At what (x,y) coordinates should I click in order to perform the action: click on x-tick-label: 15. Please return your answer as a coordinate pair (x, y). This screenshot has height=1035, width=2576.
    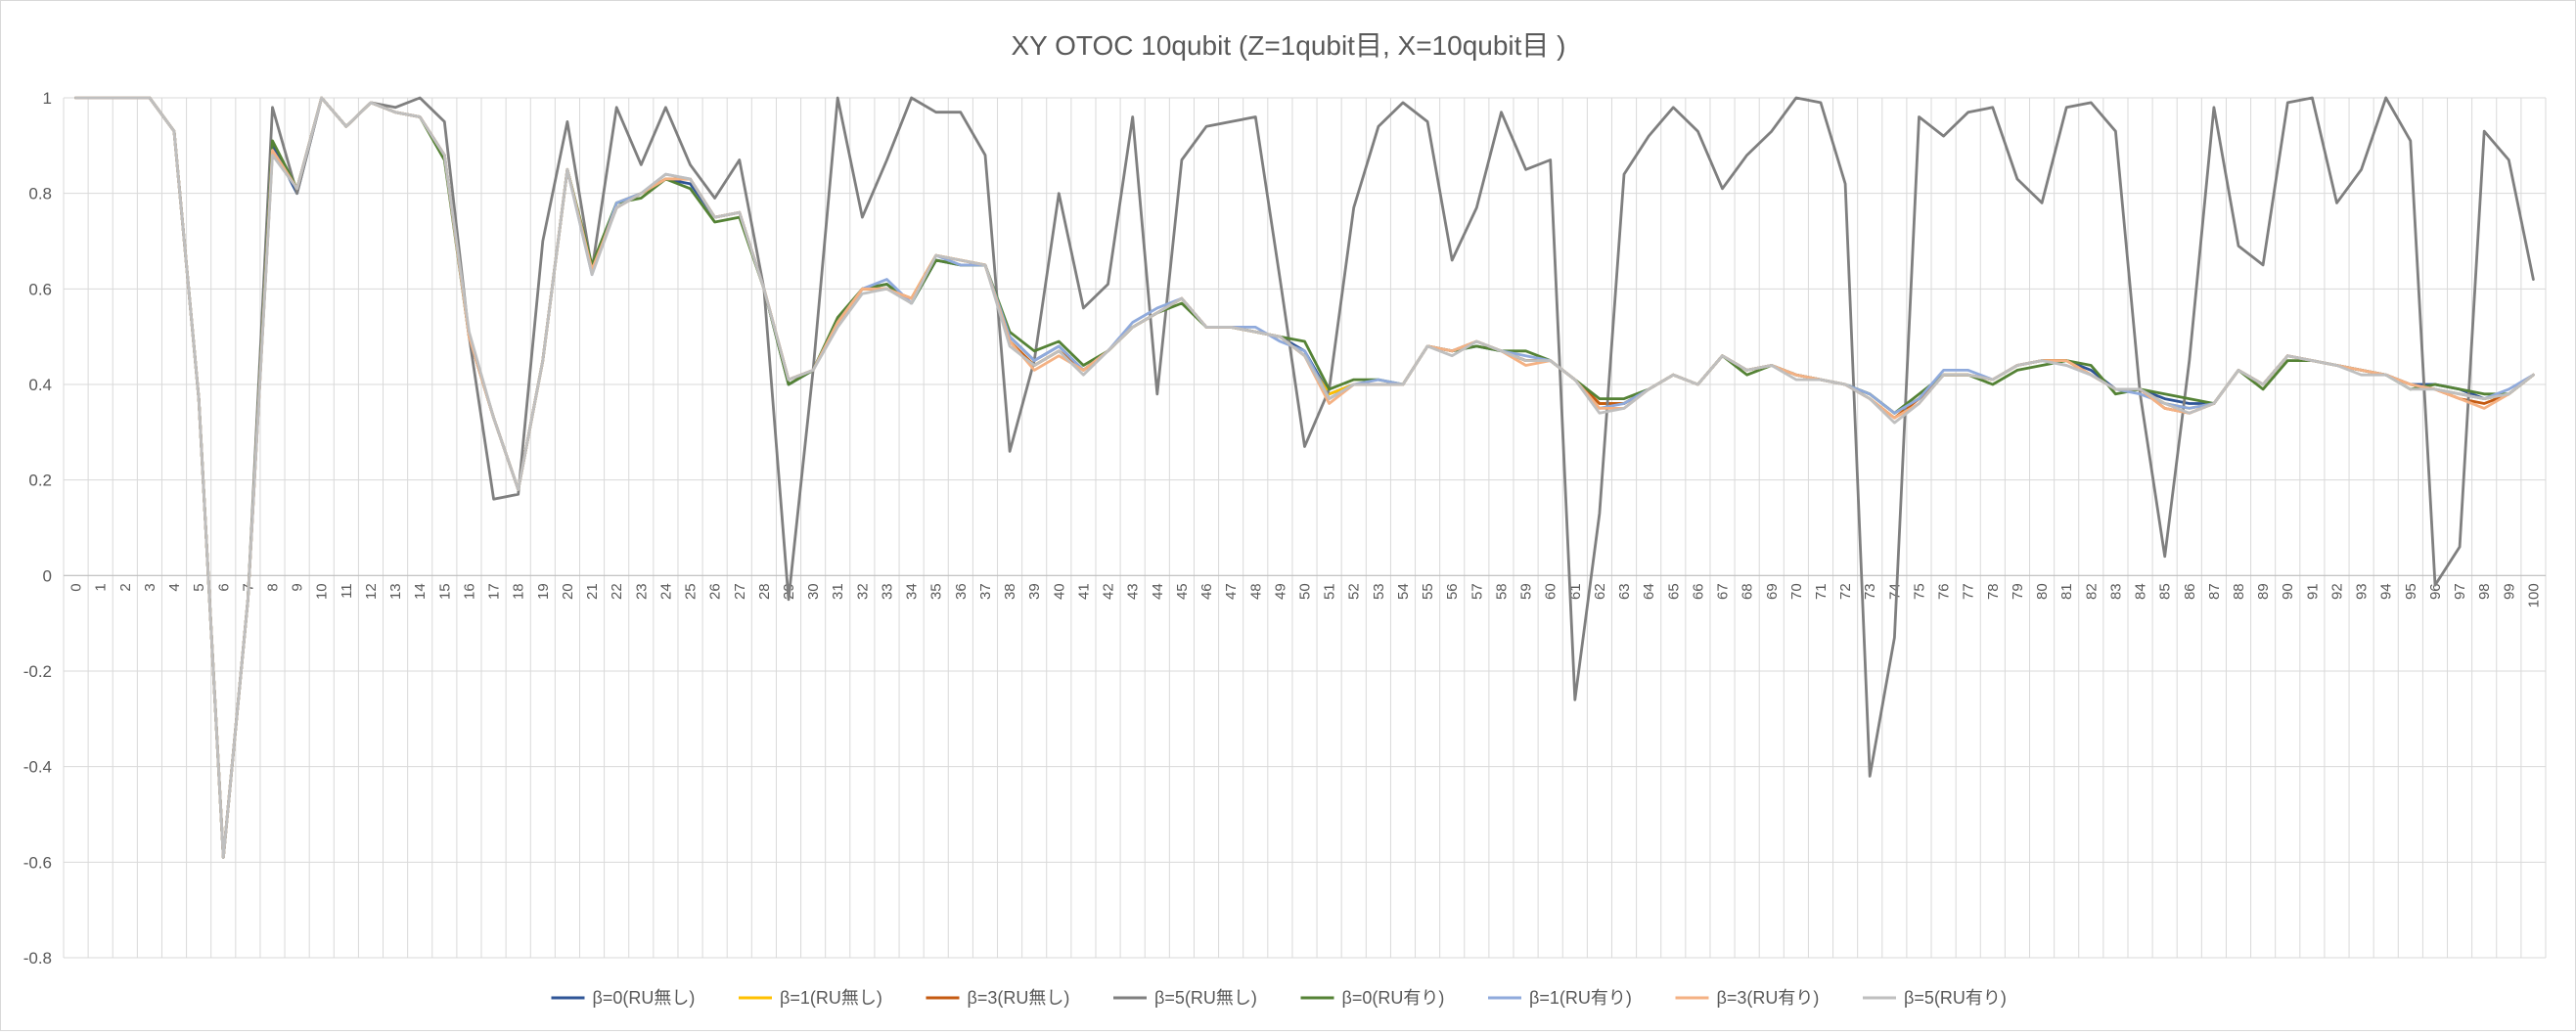
    Looking at the image, I should click on (444, 591).